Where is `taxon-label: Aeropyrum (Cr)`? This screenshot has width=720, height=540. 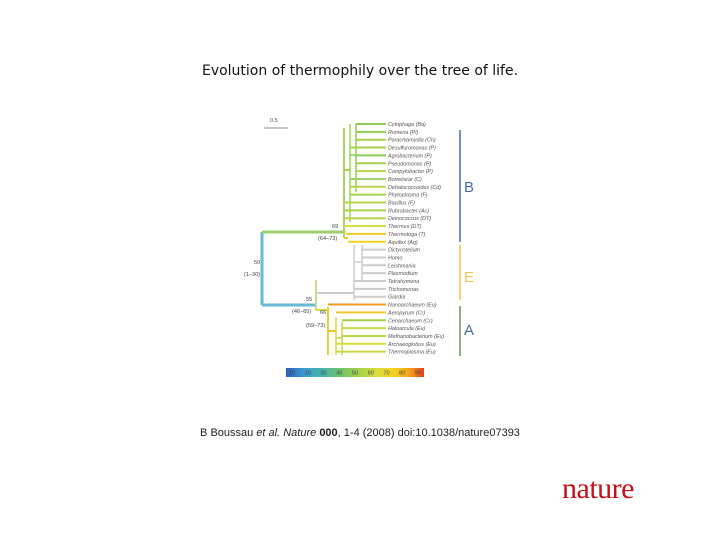 taxon-label: Aeropyrum (Cr) is located at coordinates (406, 313).